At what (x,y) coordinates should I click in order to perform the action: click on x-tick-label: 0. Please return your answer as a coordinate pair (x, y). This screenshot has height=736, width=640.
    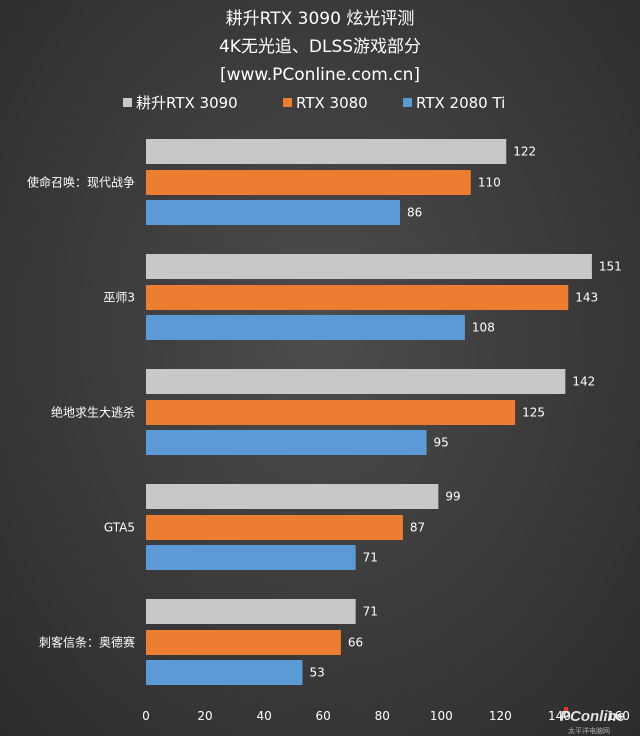
    Looking at the image, I should click on (146, 716).